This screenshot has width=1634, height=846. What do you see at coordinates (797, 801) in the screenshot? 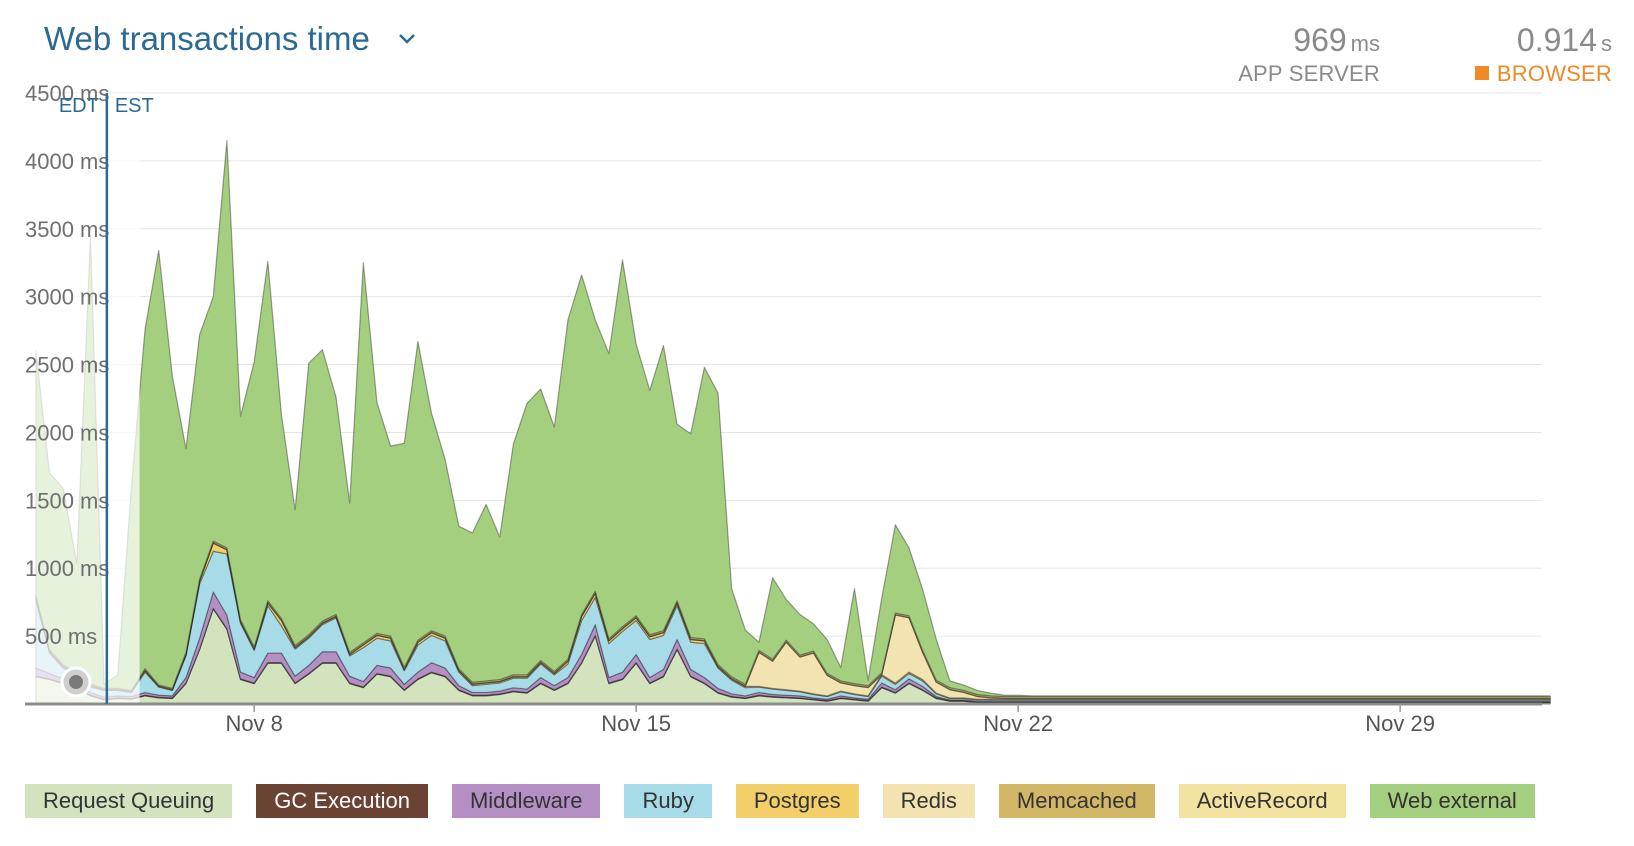
I see `legend-item-postgres: Postgres` at bounding box center [797, 801].